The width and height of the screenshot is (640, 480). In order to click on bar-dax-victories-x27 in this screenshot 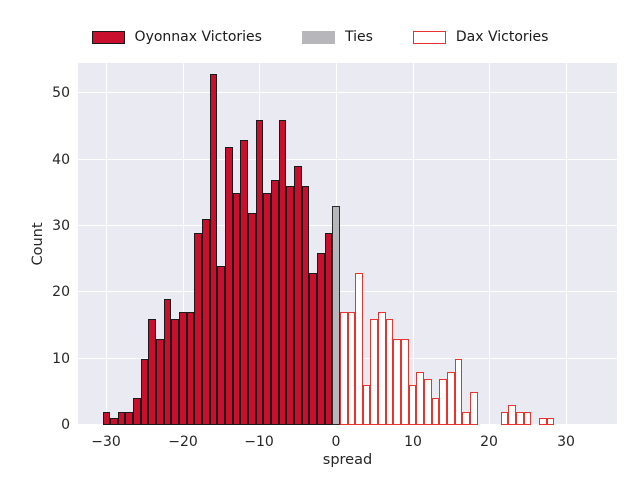, I will do `click(543, 421)`.